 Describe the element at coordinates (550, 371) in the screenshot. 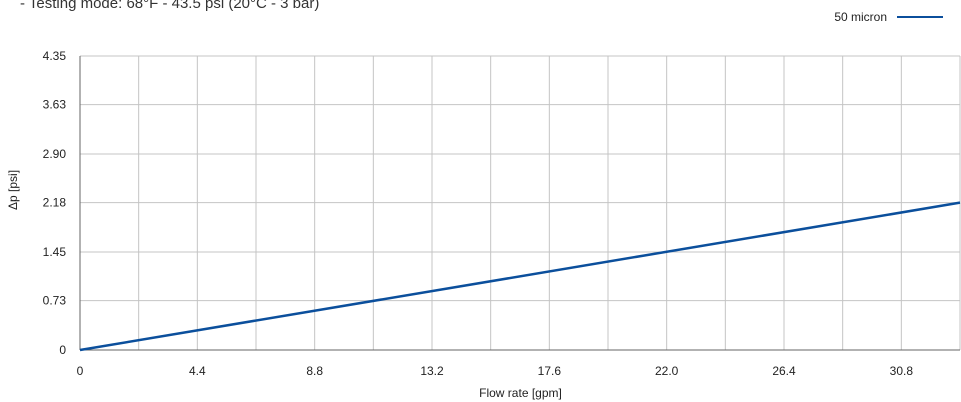

I see `x-tick-label: 17.6` at that location.